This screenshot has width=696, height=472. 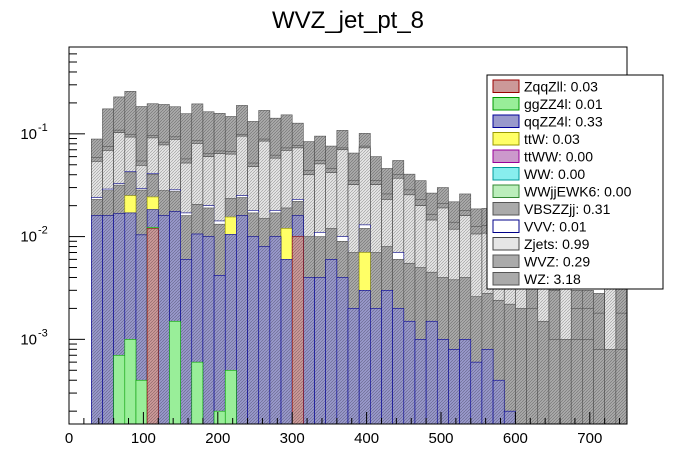 What do you see at coordinates (506, 279) in the screenshot?
I see `legend-swatch-wz` at bounding box center [506, 279].